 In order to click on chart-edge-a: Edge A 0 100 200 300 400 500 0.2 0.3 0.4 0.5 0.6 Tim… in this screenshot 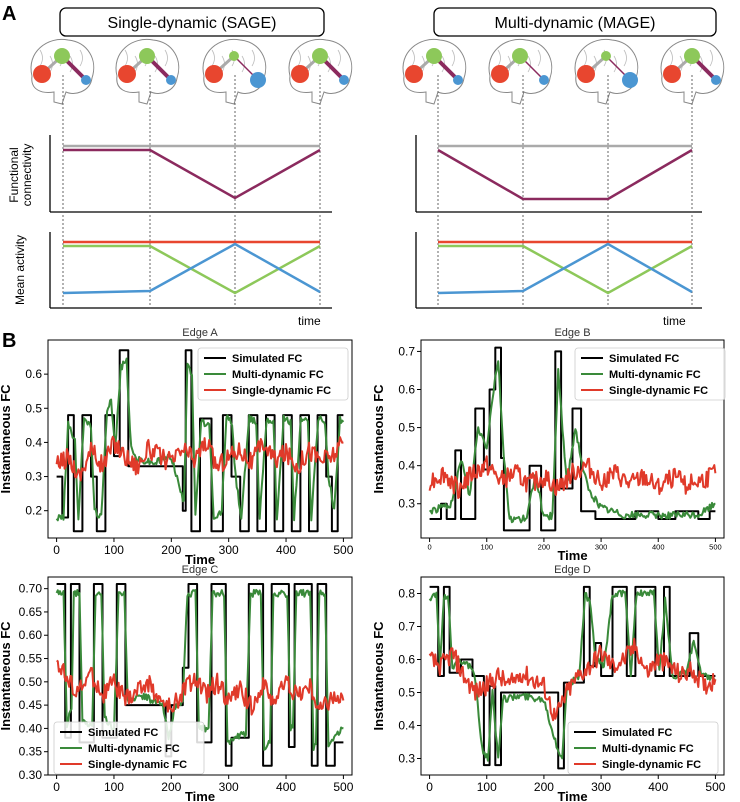, I will do `click(177, 447)`.